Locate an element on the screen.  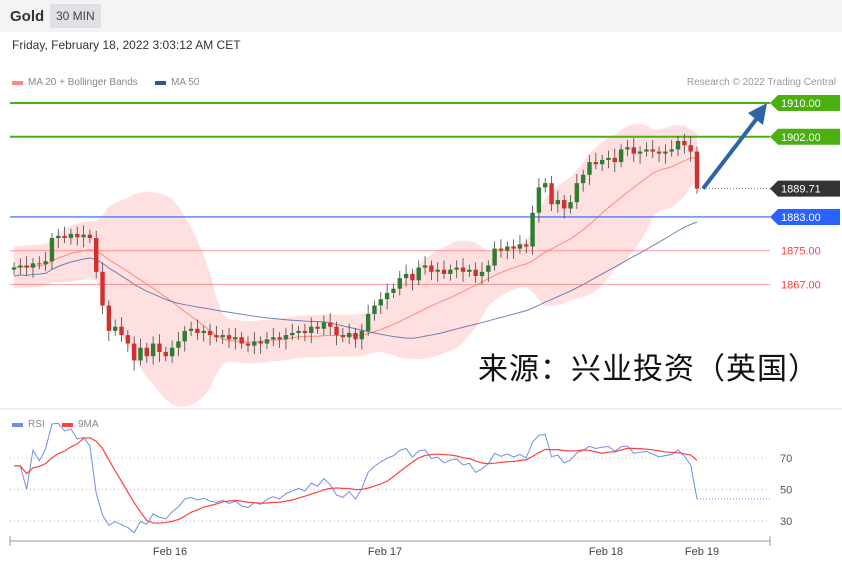
symbol-title: Gold is located at coordinates (27, 16).